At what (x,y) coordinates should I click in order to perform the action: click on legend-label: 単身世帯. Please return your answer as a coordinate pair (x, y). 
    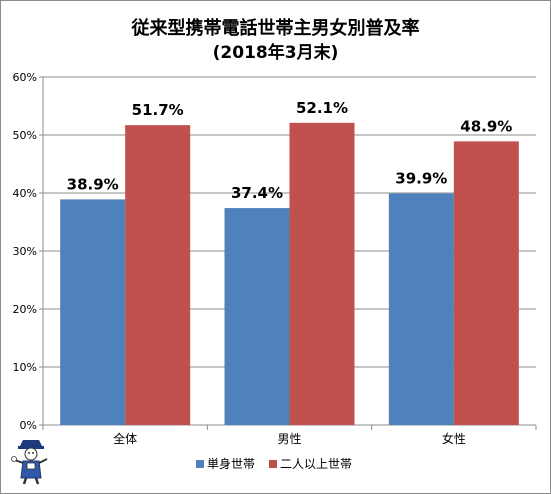
    Looking at the image, I should click on (231, 463).